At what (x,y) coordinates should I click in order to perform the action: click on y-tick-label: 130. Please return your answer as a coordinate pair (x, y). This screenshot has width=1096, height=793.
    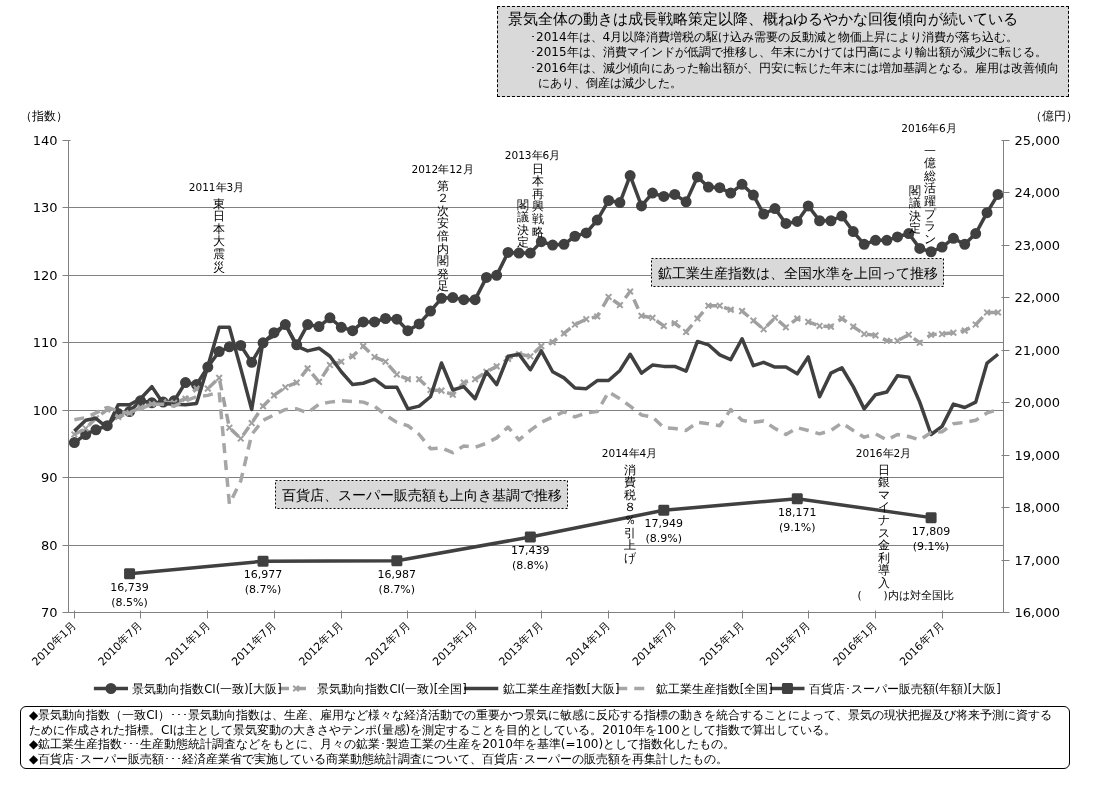
    Looking at the image, I should click on (45, 208).